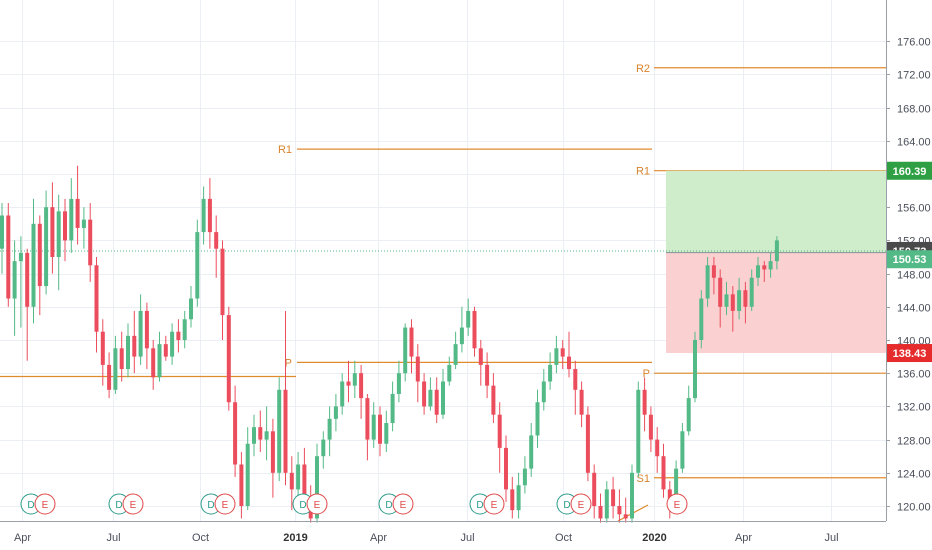  I want to click on pivot-label-p: P, so click(646, 374).